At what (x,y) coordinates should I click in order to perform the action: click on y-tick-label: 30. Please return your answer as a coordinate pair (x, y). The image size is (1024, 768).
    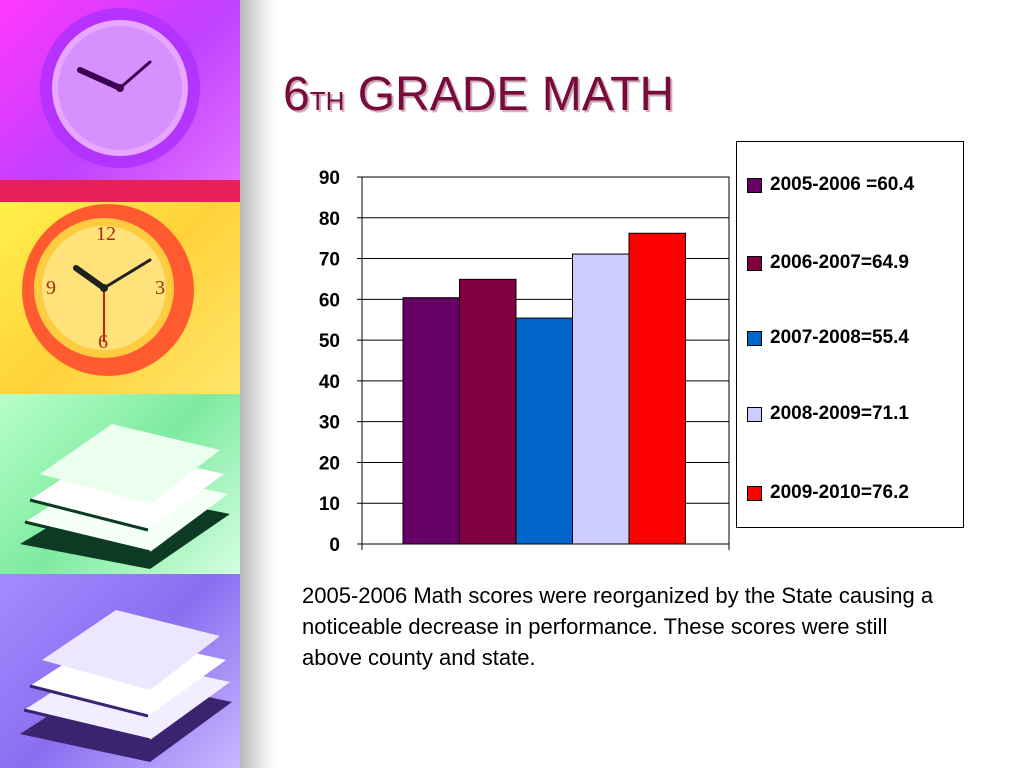
    Looking at the image, I should click on (329, 423).